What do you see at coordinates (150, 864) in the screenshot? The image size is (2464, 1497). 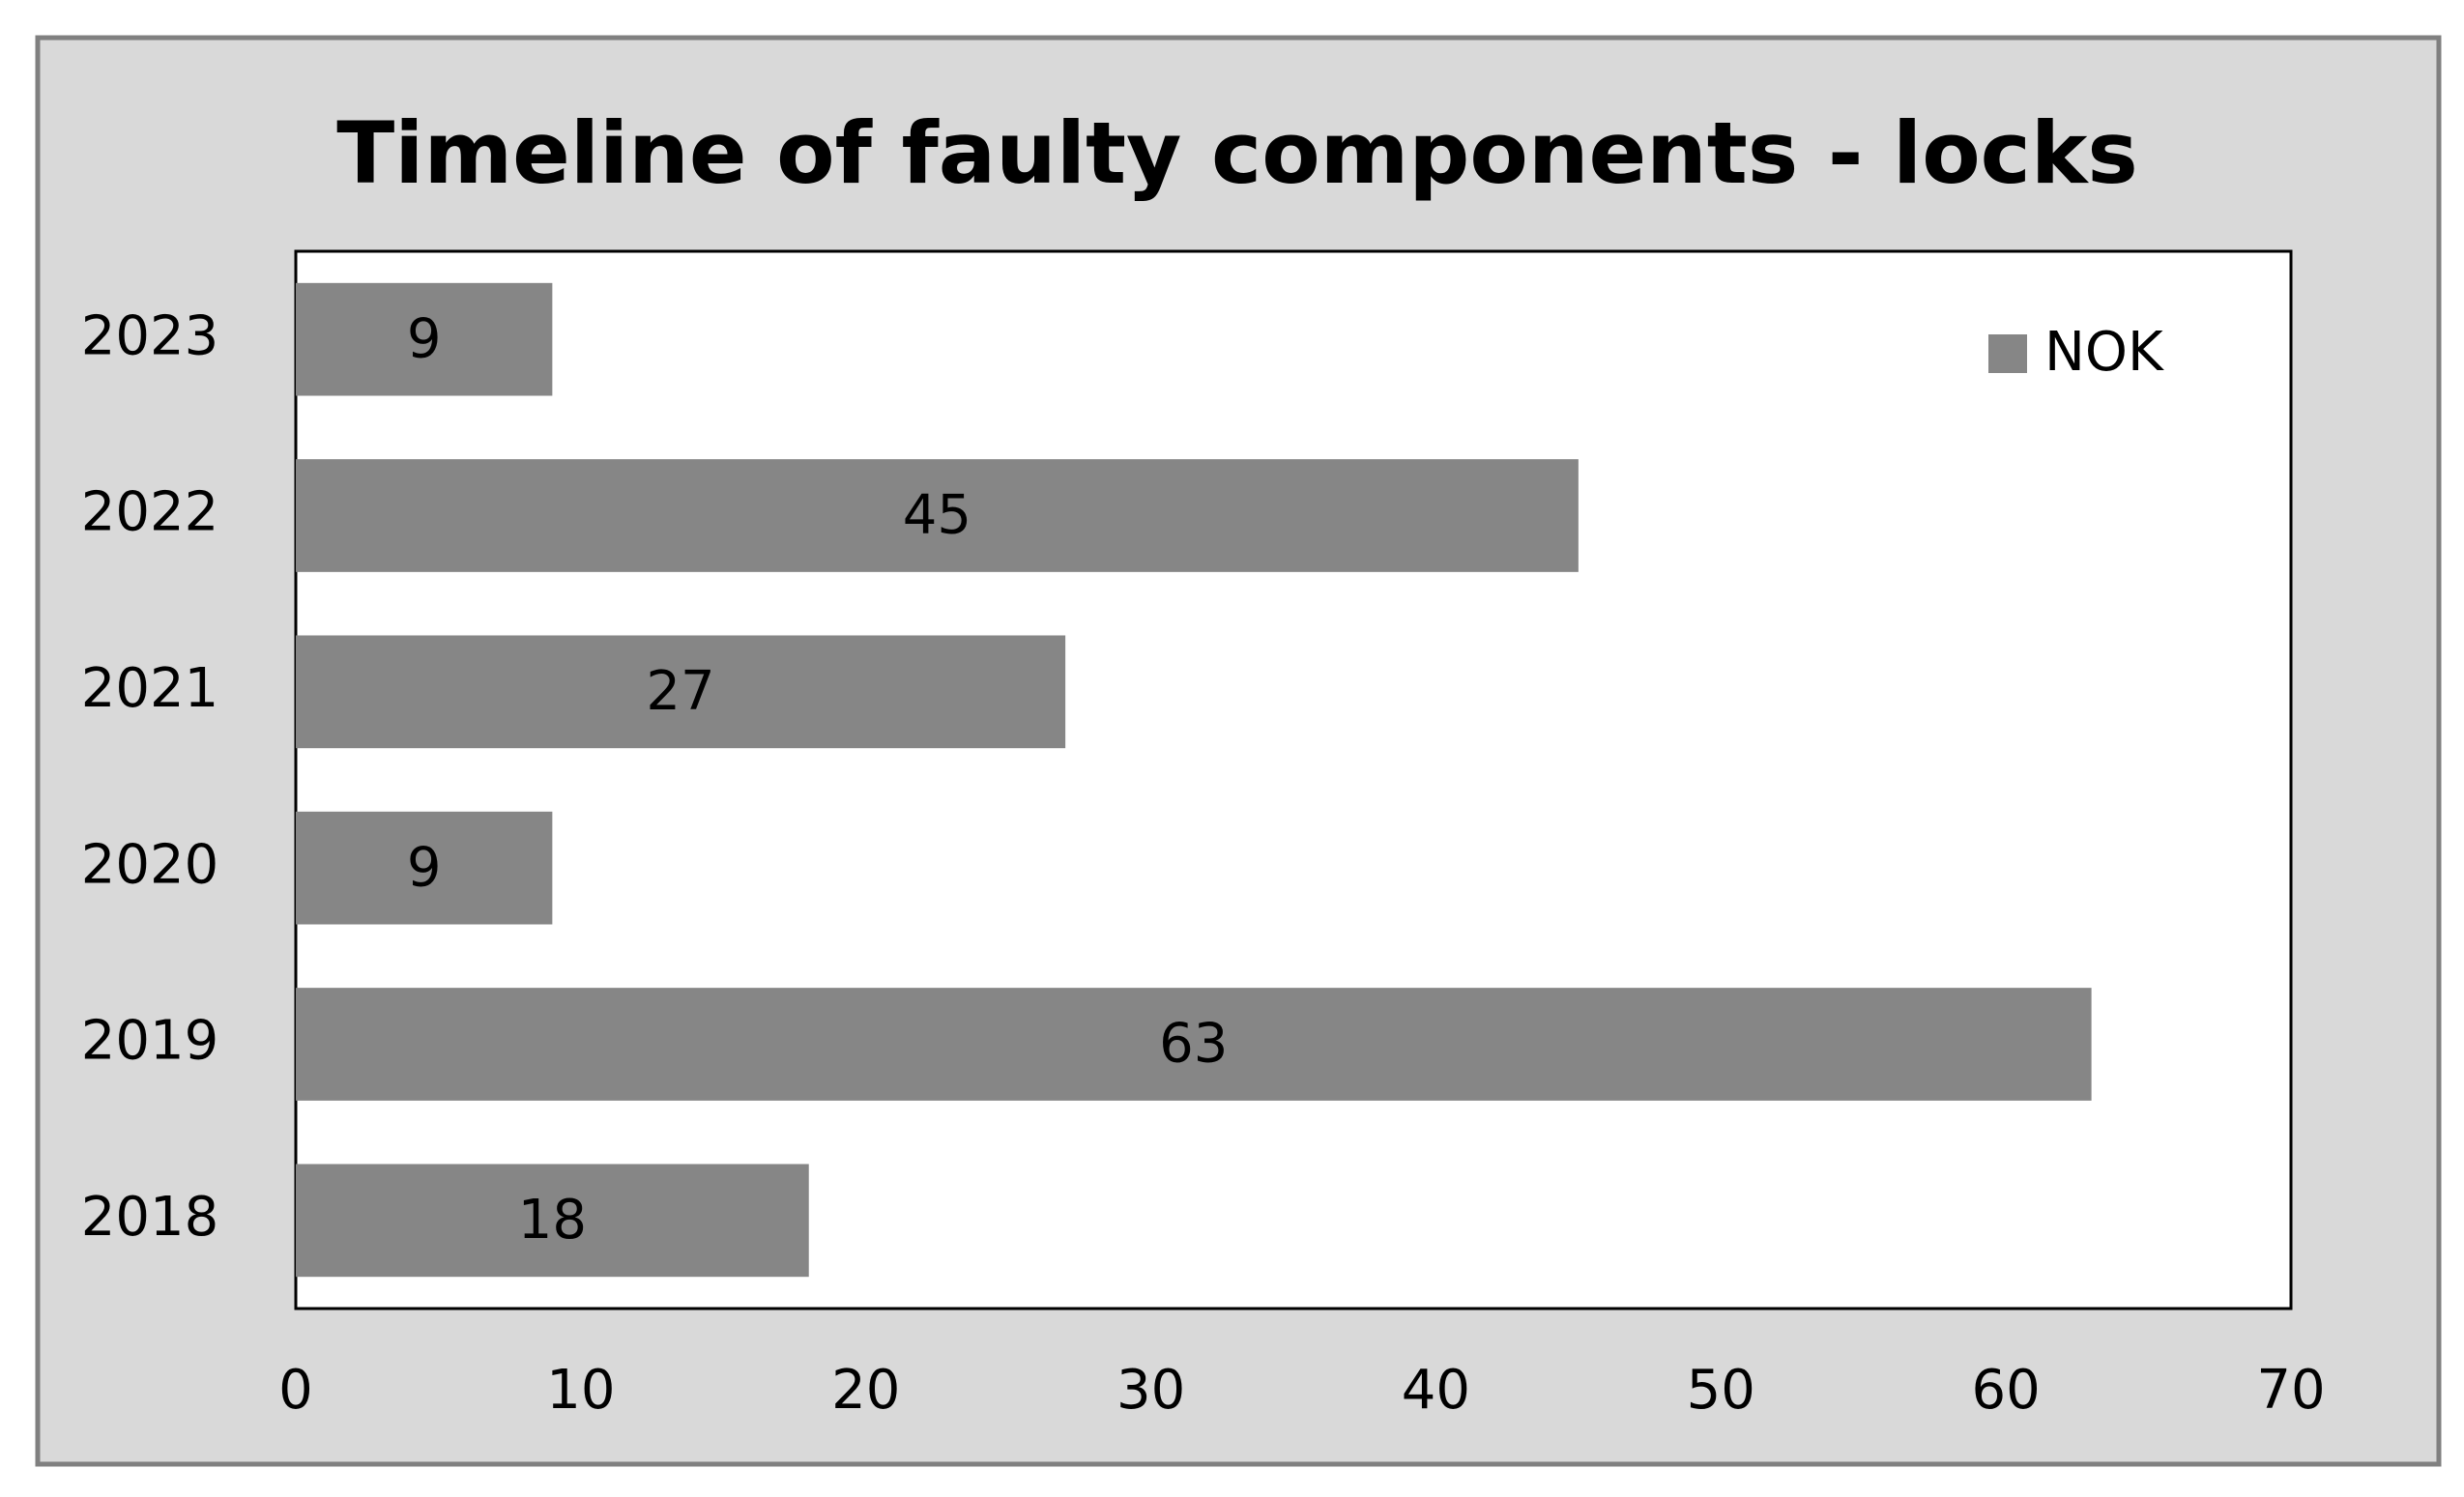 I see `y-tick-label: 2020` at bounding box center [150, 864].